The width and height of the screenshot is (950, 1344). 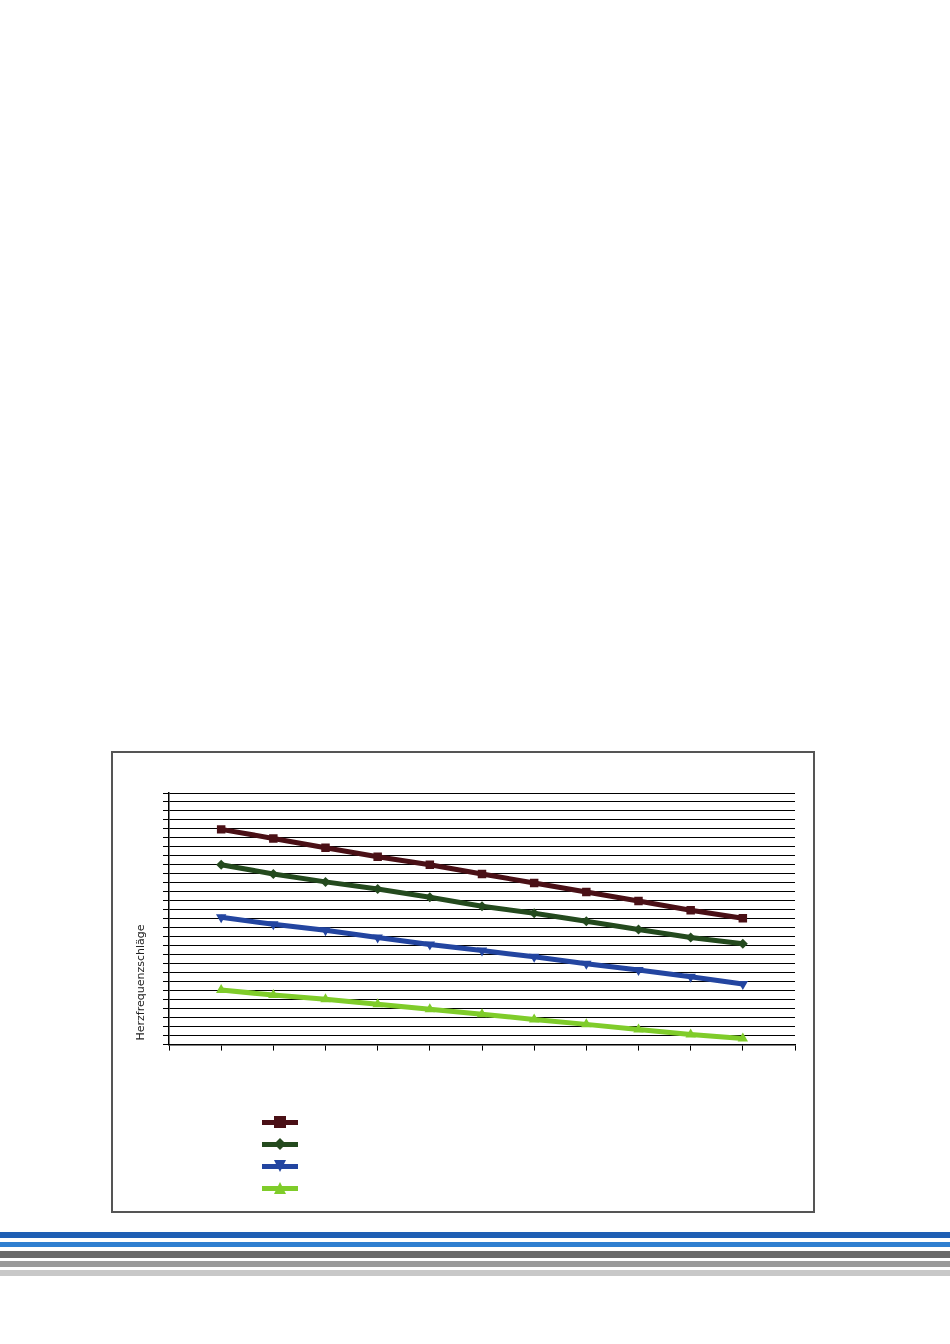 What do you see at coordinates (140, 982) in the screenshot?
I see `y-axis-title: Herzfrequenzschläge` at bounding box center [140, 982].